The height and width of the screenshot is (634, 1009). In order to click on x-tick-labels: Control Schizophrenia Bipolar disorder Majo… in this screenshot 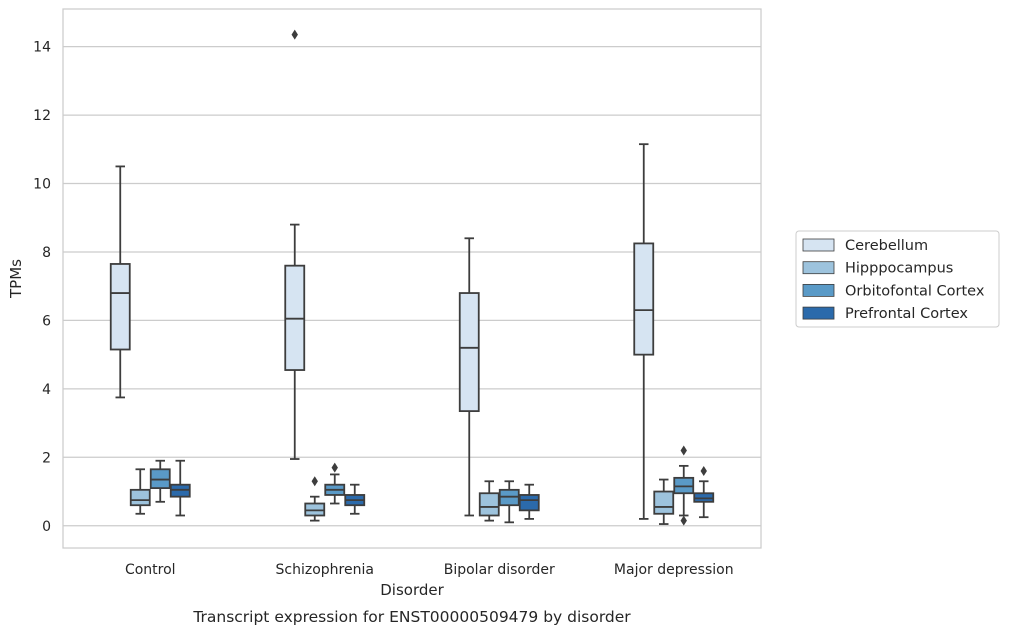, I will do `click(429, 570)`.